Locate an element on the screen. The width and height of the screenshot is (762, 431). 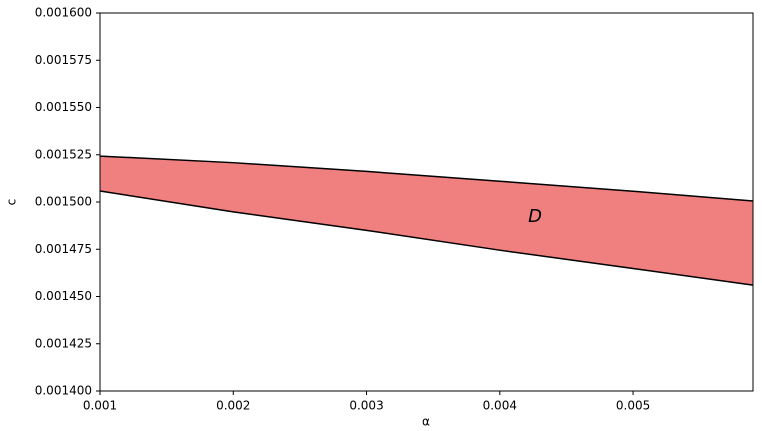
x-tick-label: 0.005 is located at coordinates (633, 406).